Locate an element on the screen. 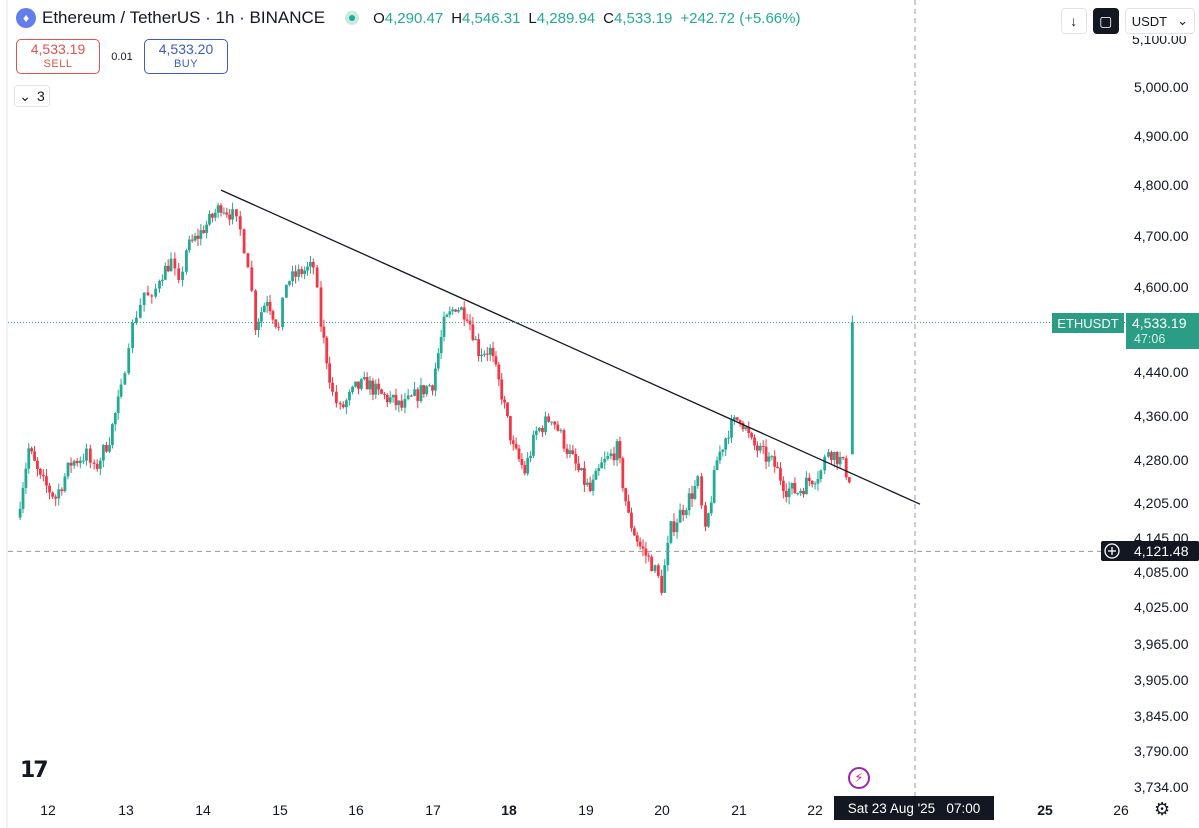 This screenshot has width=1199, height=828. ethereum-logo-icon: ♦ is located at coordinates (26, 18).